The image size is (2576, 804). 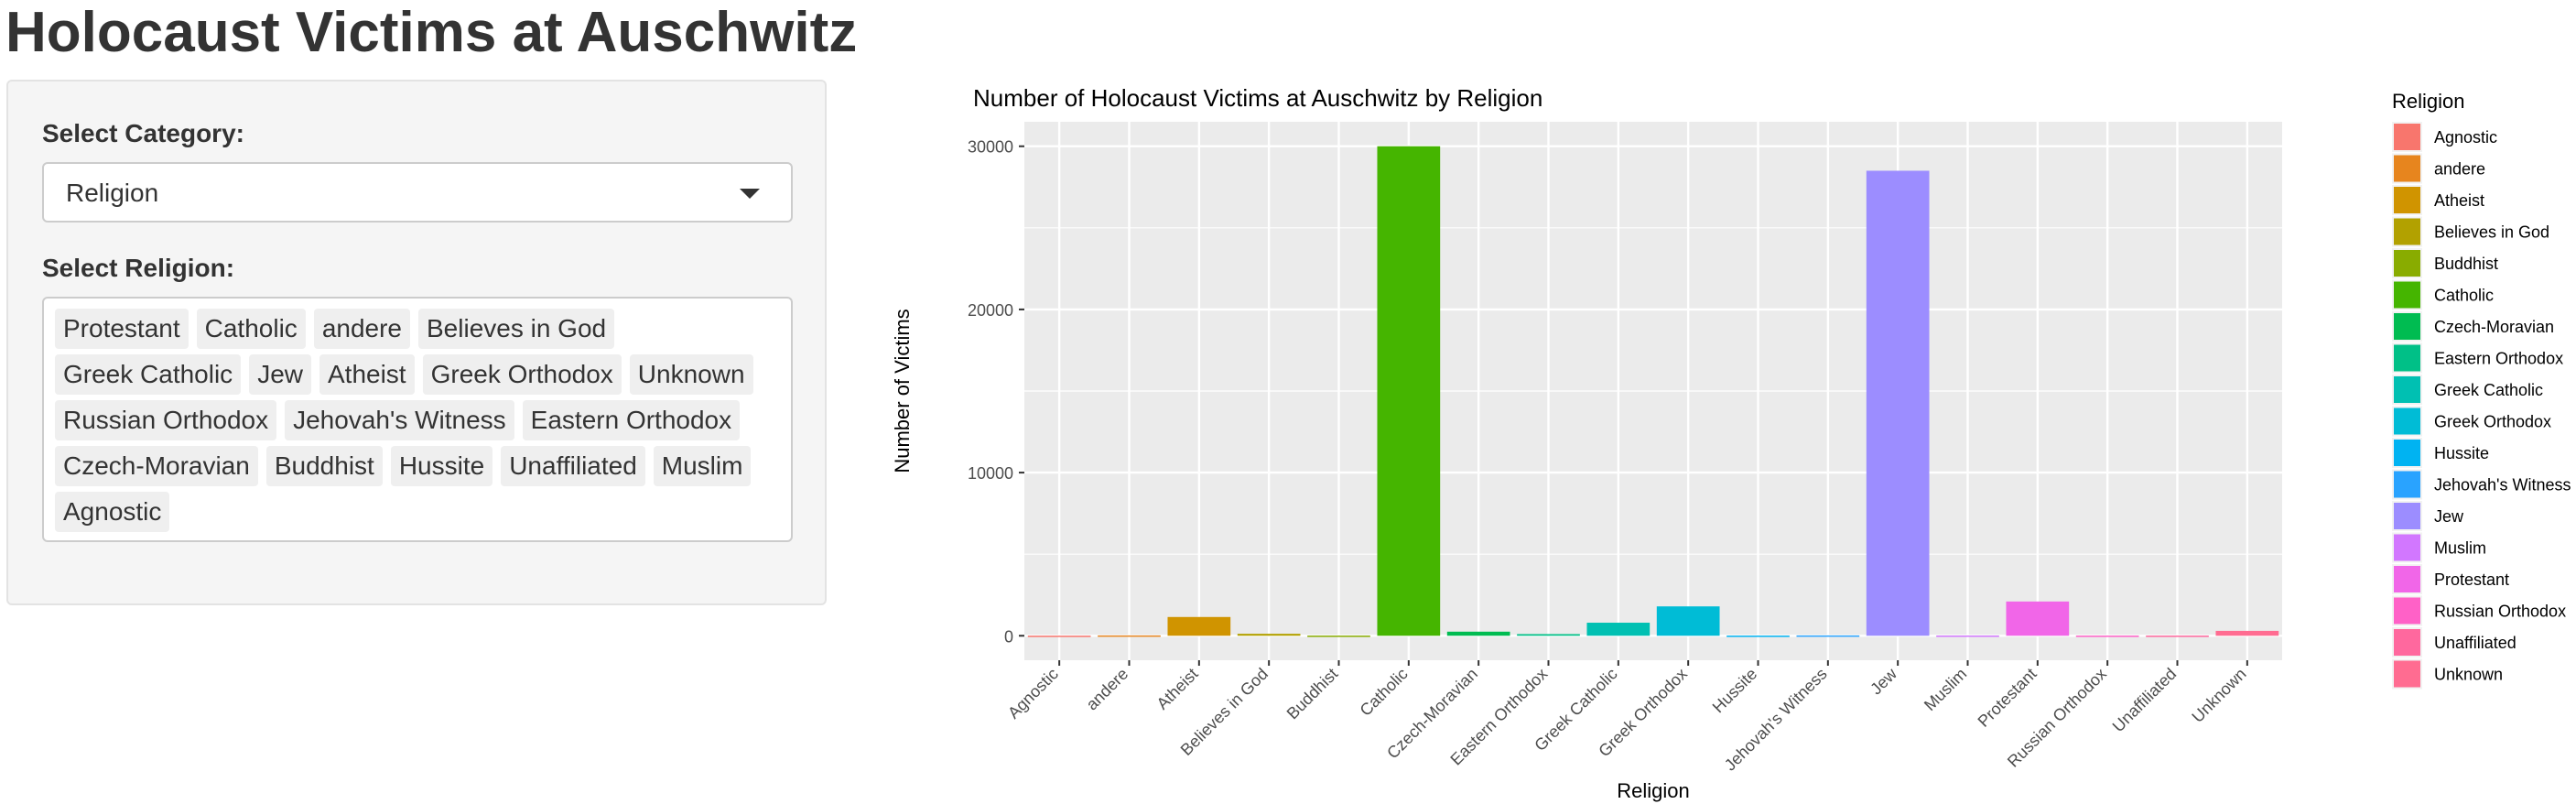 What do you see at coordinates (149, 374) in the screenshot?
I see `religion-chip: Greek Catholic` at bounding box center [149, 374].